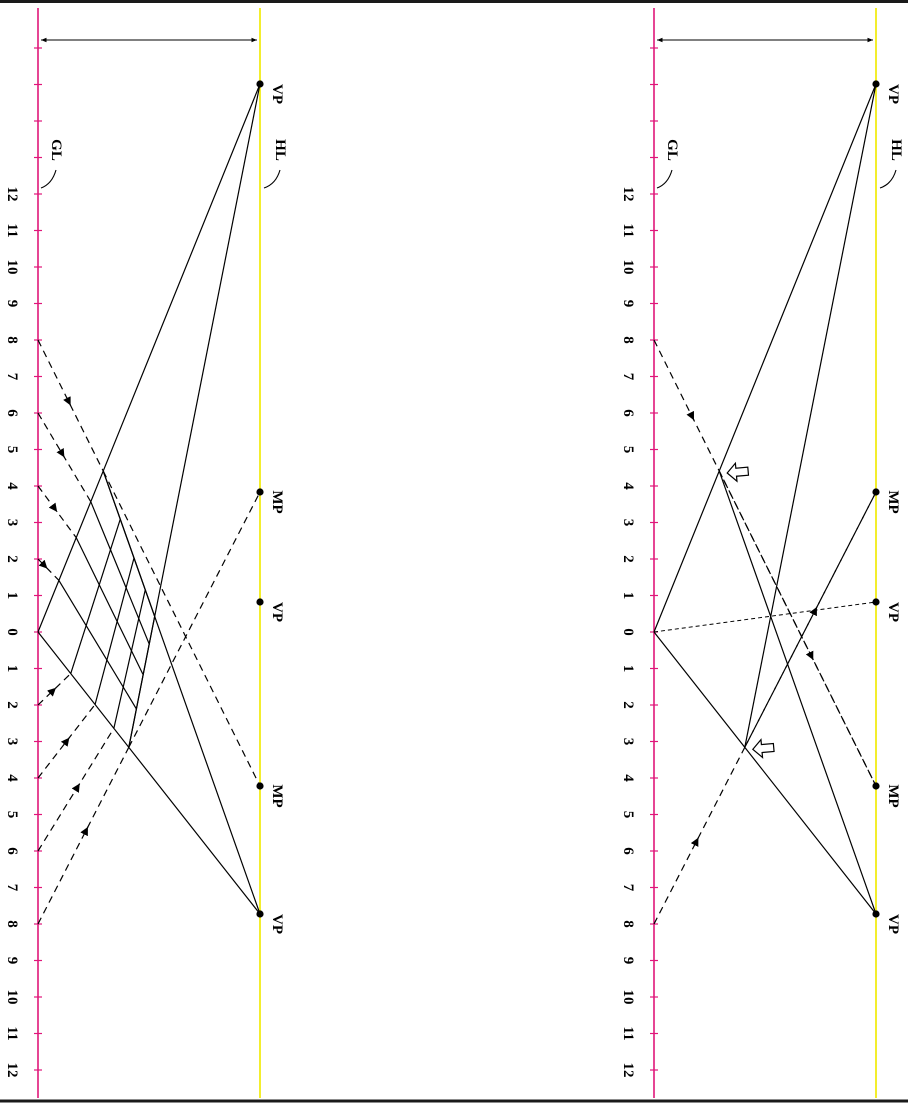  I want to click on measuring-line-continuation, so click(797, 628).